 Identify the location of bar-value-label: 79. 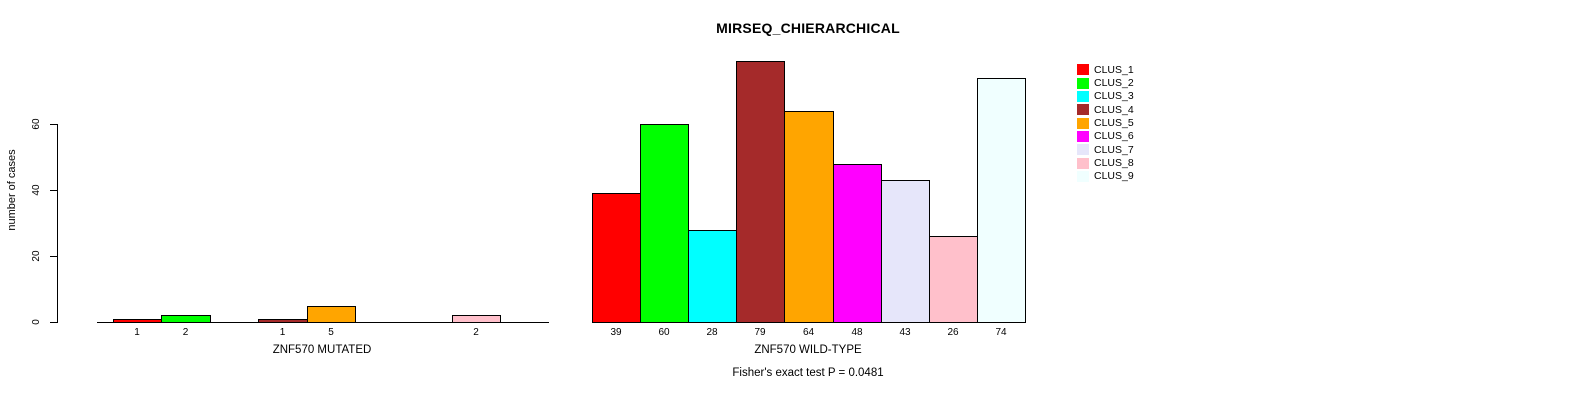
(760, 332).